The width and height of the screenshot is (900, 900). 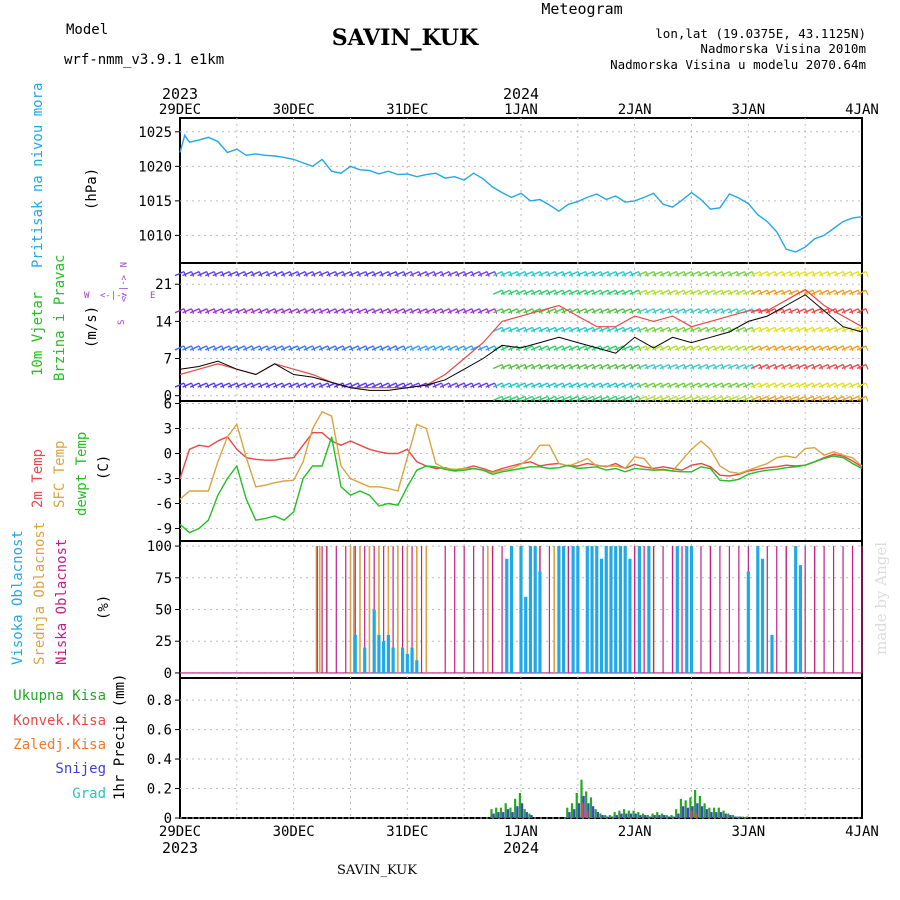 What do you see at coordinates (168, 430) in the screenshot?
I see `y-tick-label: 3` at bounding box center [168, 430].